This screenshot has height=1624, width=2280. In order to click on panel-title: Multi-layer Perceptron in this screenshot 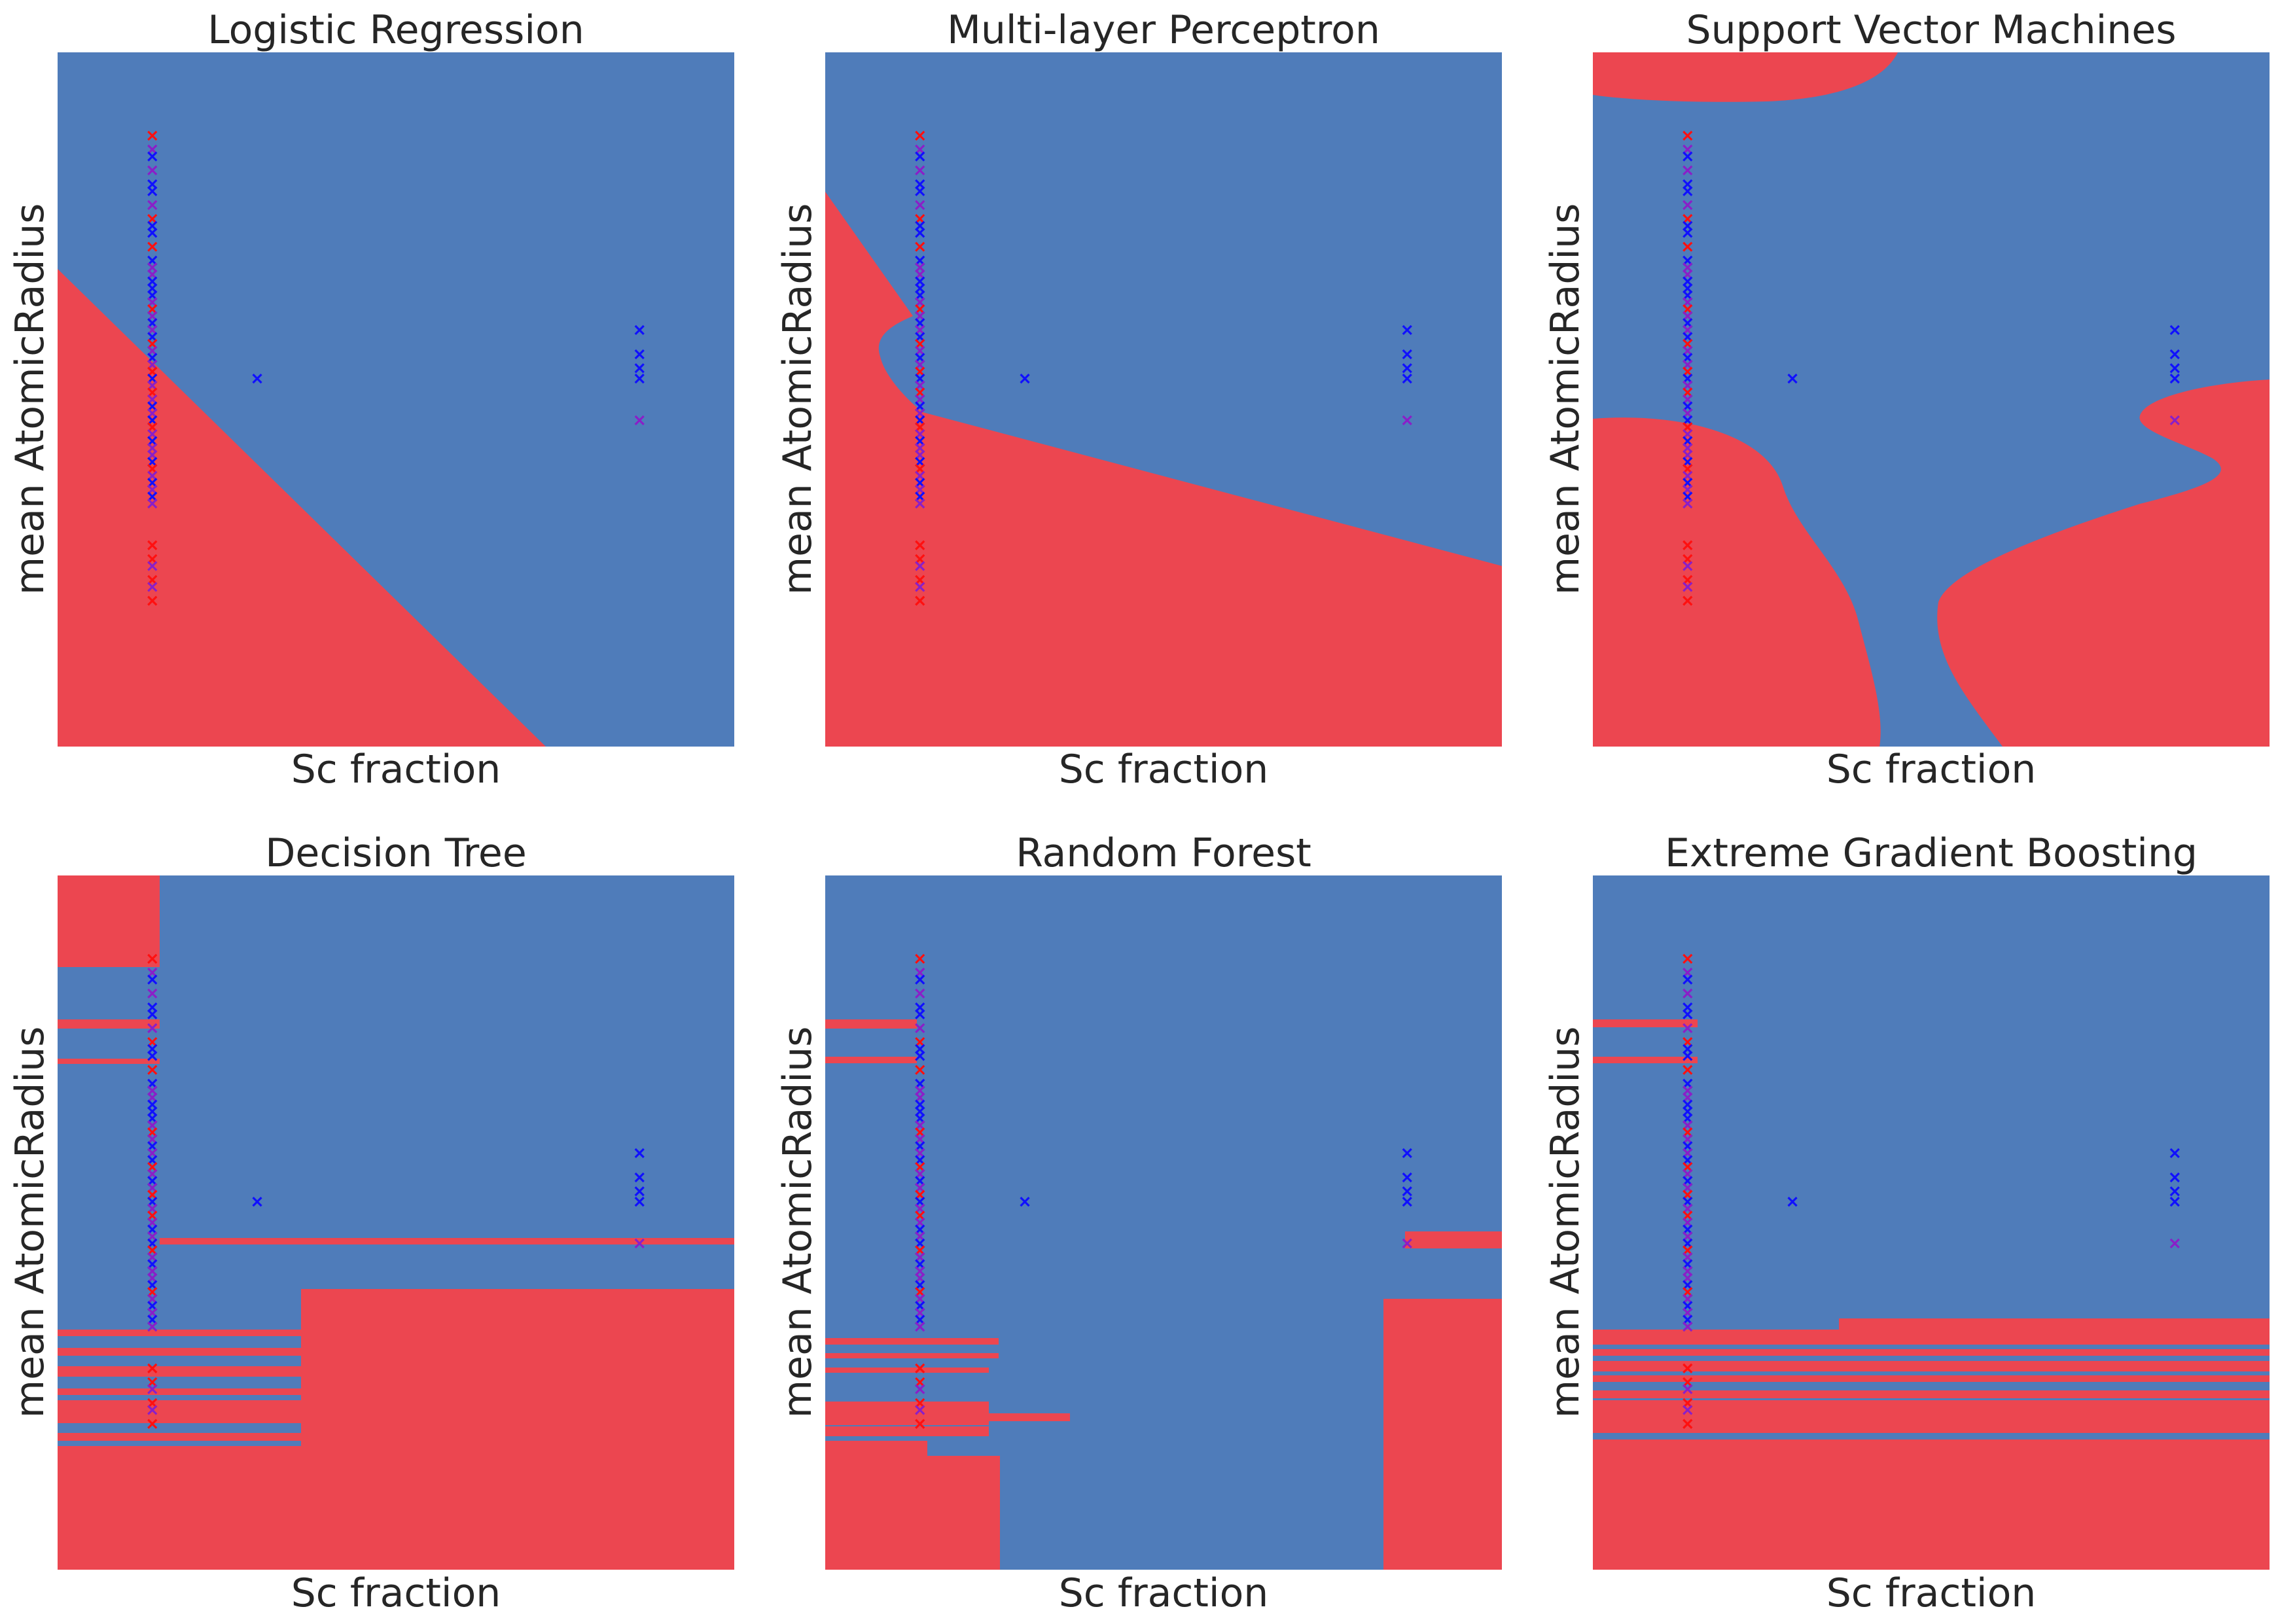, I will do `click(1164, 30)`.